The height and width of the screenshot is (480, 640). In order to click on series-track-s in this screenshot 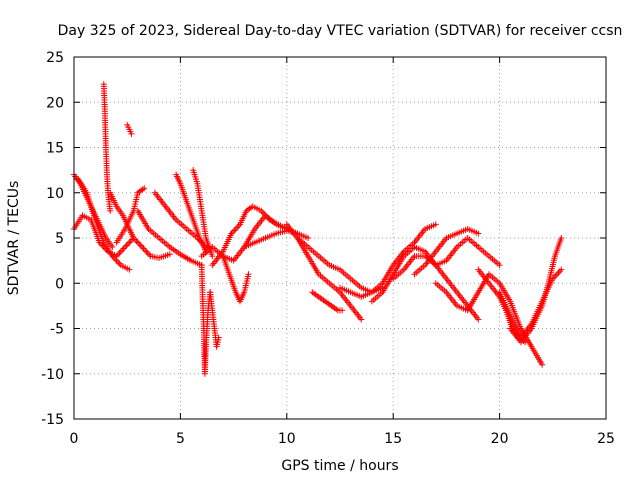, I will do `click(329, 279)`.